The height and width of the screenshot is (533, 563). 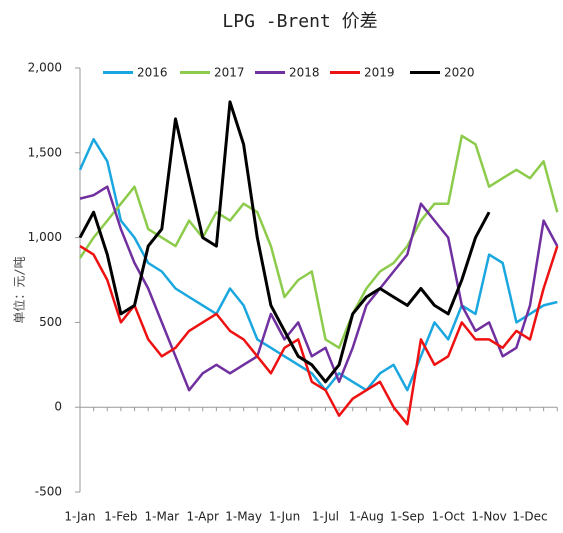 I want to click on y-tick-label: 2,000, so click(x=45, y=68).